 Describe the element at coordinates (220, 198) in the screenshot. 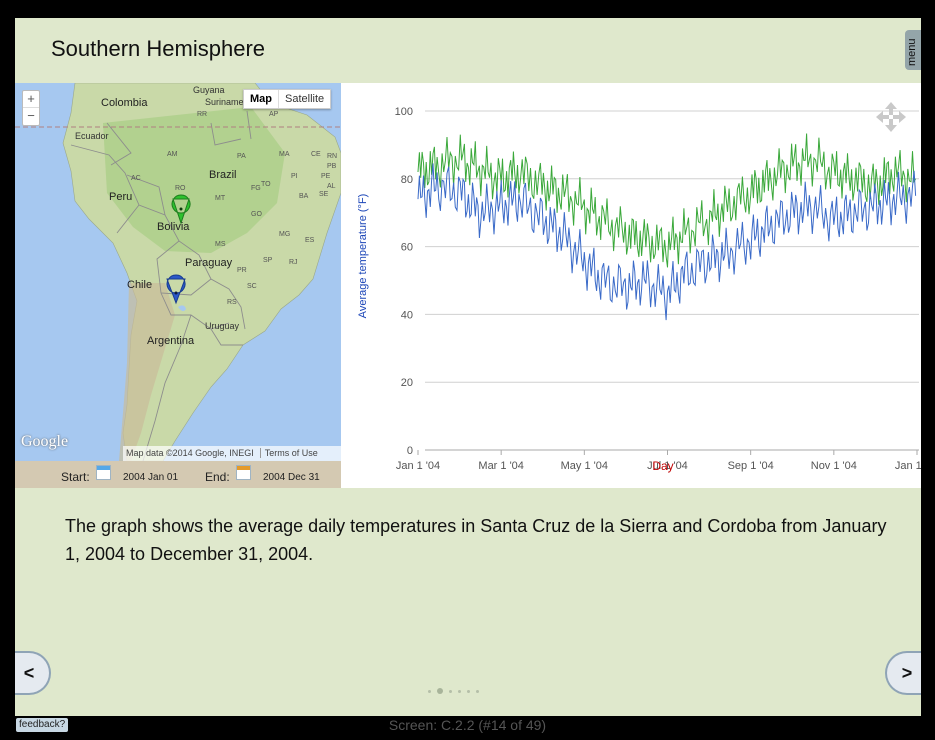

I see `map-label-mt: MT` at that location.